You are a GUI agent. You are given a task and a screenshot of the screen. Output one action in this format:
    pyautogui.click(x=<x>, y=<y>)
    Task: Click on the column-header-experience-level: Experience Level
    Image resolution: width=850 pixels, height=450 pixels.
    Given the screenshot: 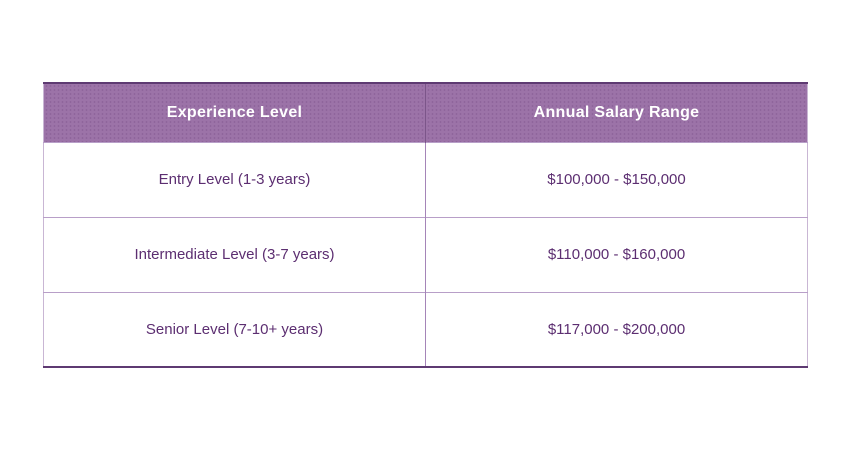 What is the action you would take?
    pyautogui.click(x=234, y=112)
    